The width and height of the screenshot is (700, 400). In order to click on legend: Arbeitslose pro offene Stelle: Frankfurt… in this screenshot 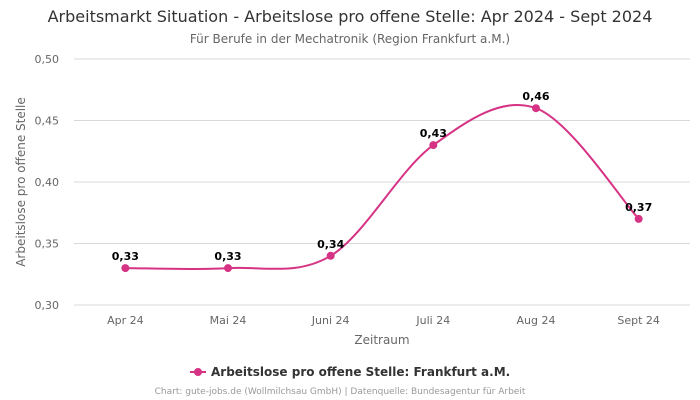, I will do `click(350, 372)`.